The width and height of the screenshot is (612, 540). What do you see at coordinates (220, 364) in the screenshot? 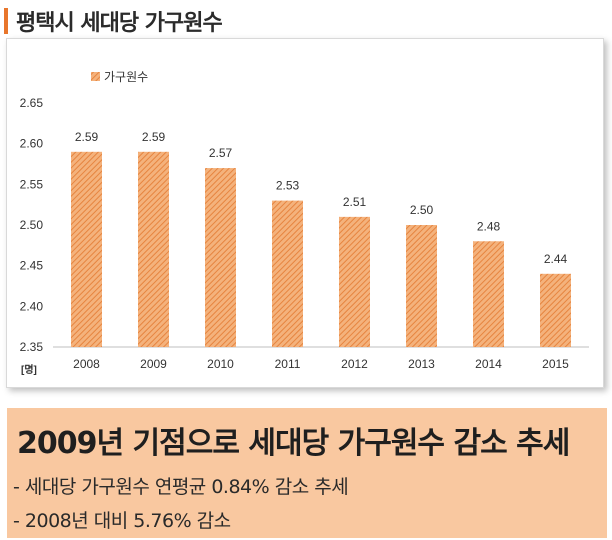
I see `x-tick-label: 2010` at bounding box center [220, 364].